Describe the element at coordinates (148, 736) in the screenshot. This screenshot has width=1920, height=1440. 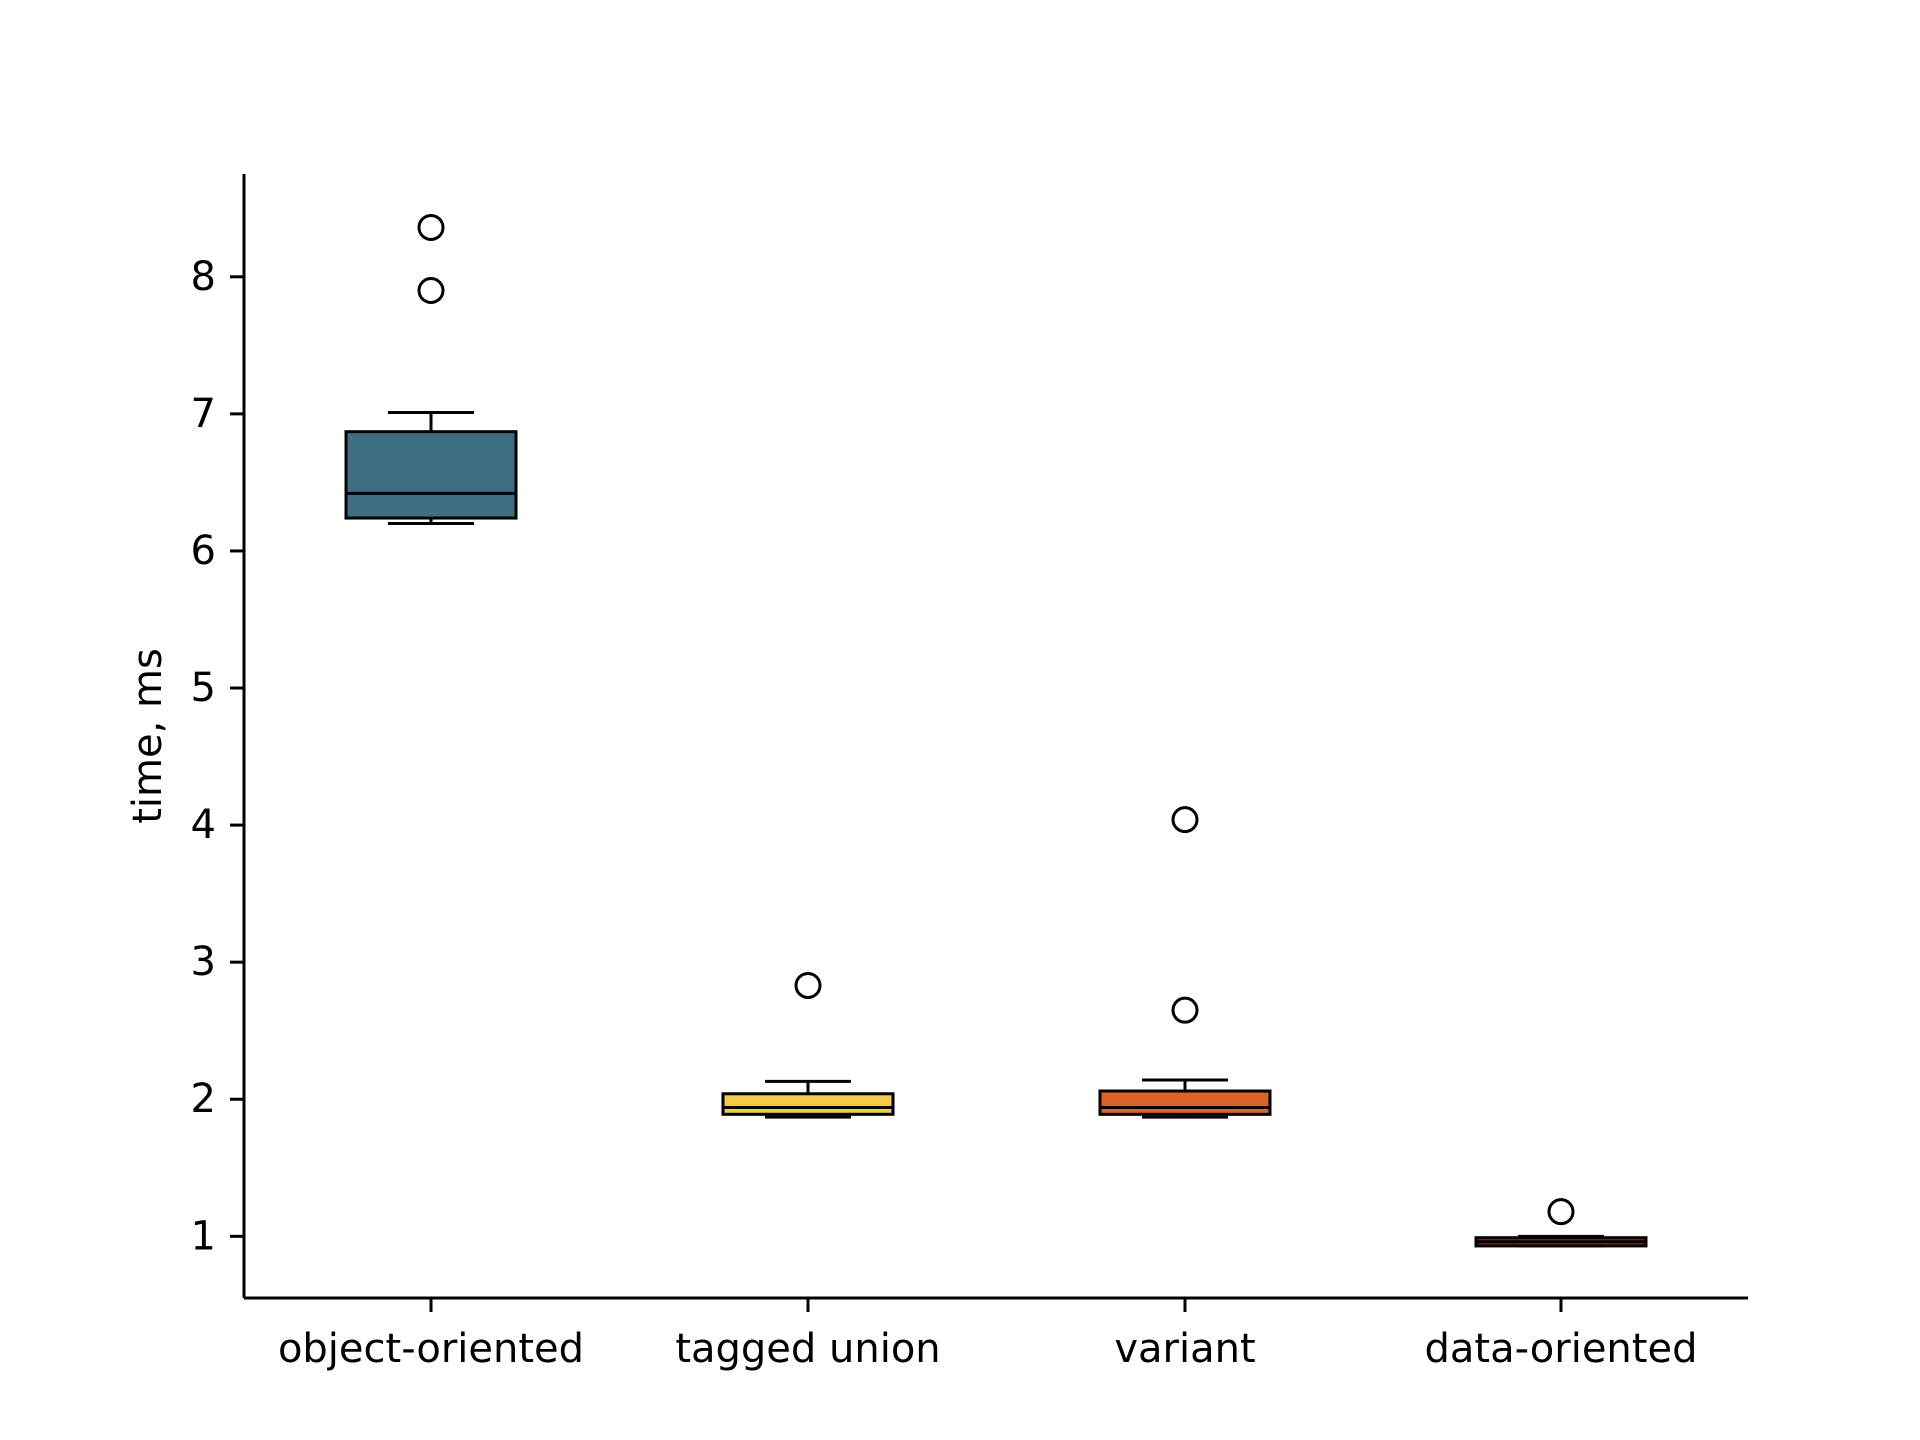
I see `y-axis-label: time, ms` at that location.